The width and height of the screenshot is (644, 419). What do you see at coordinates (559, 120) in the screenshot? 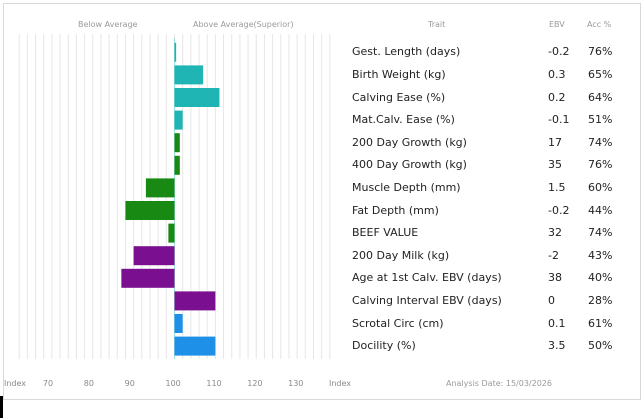
I see `ebv-value: -0.1` at bounding box center [559, 120].